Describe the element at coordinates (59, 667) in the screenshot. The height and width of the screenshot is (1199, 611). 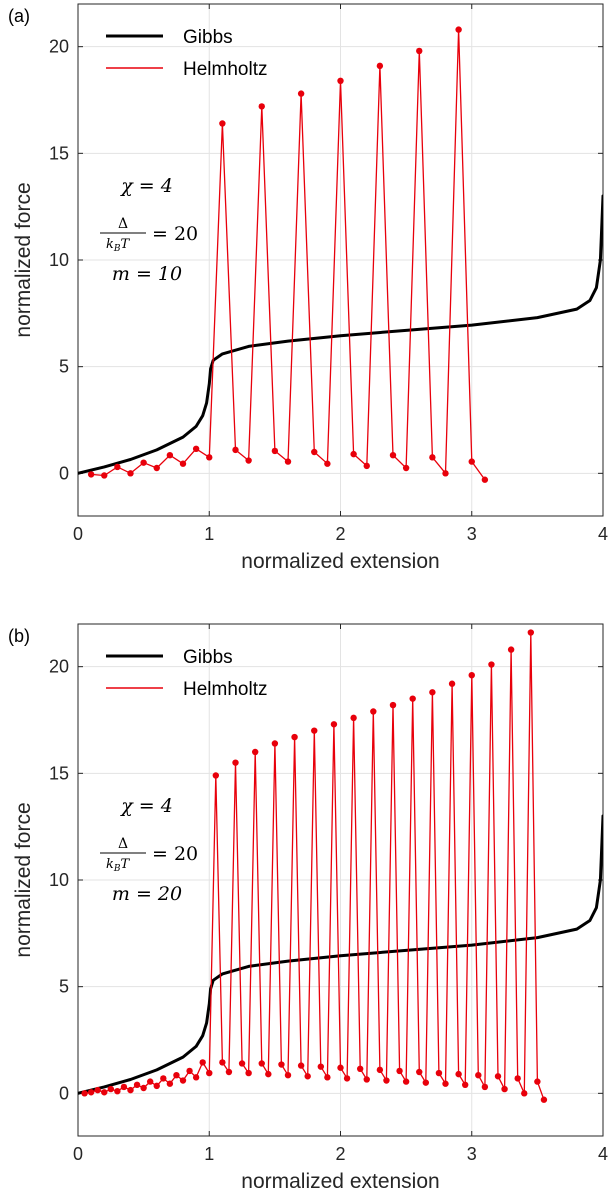
I see `y-tick-label: 20` at that location.